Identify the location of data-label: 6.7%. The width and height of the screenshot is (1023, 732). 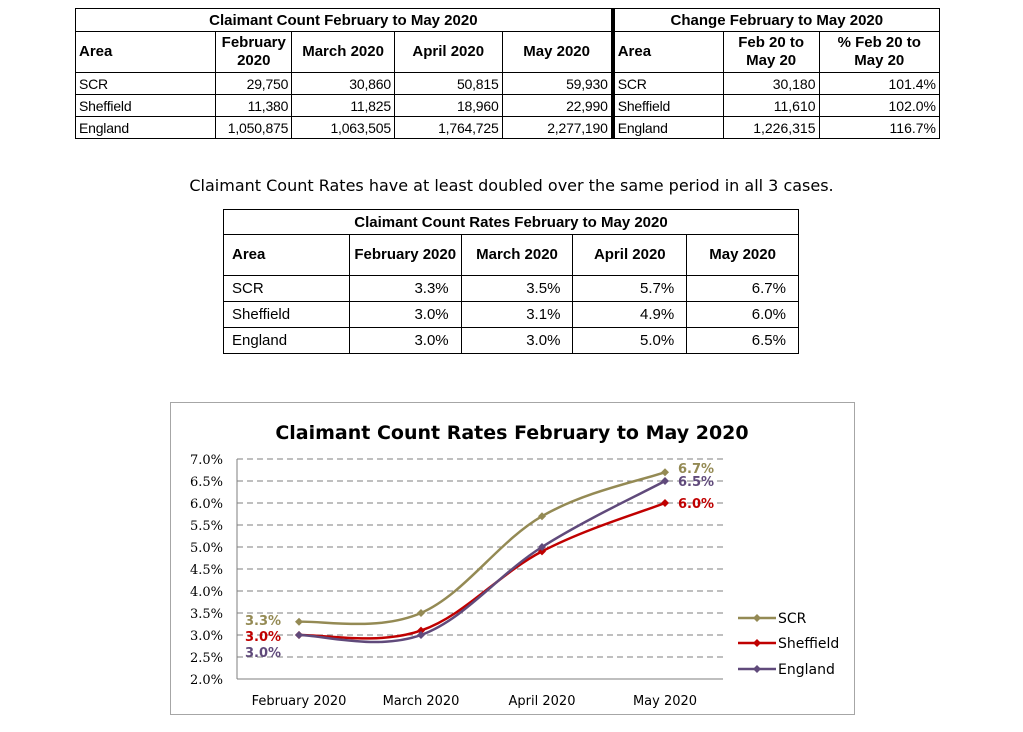
(696, 469).